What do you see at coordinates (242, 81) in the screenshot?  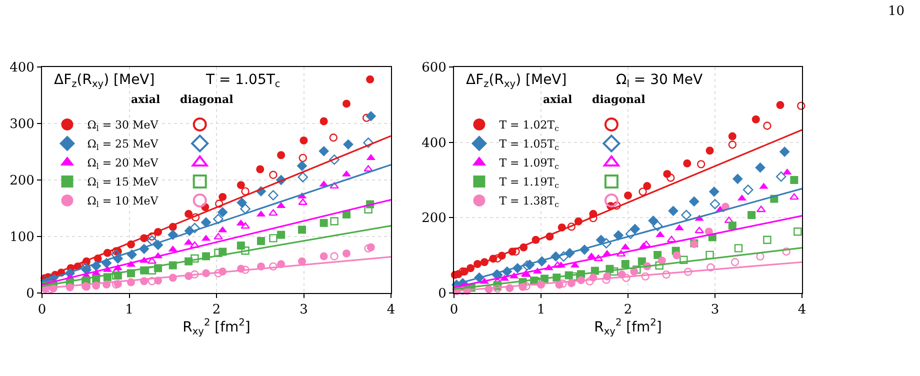 I see `annotation: T = 1.05T$_{c}$` at bounding box center [242, 81].